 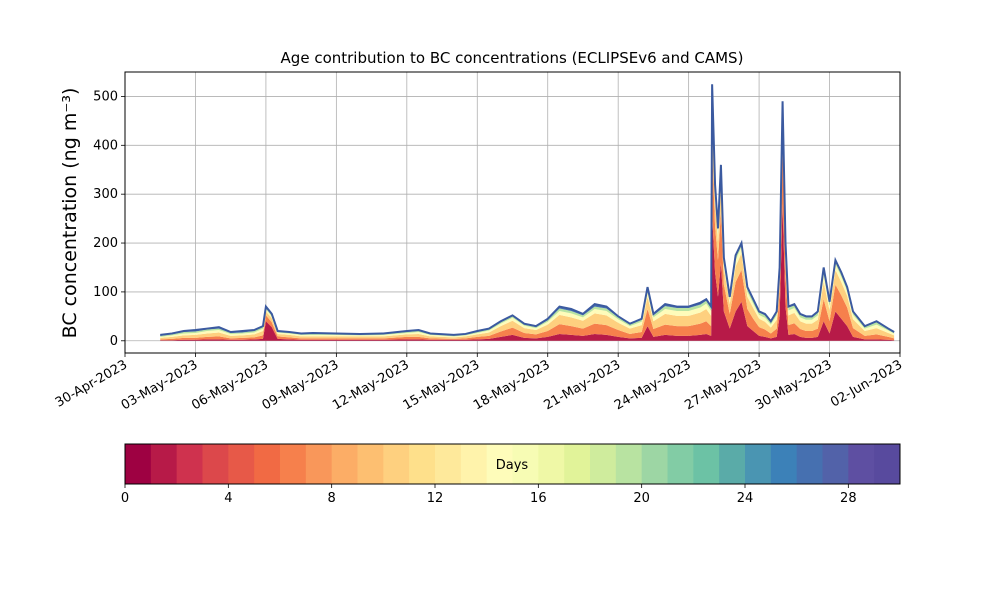 What do you see at coordinates (228, 498) in the screenshot?
I see `colorbar-tick-label: 4` at bounding box center [228, 498].